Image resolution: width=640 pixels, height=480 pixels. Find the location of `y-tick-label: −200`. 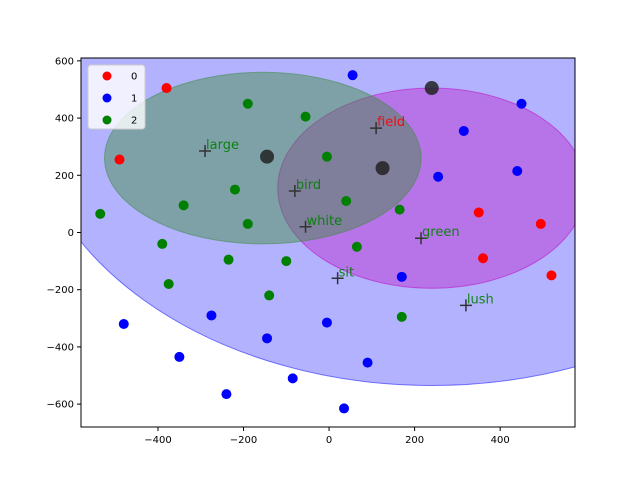

y-tick-label: −200 is located at coordinates (60, 290).